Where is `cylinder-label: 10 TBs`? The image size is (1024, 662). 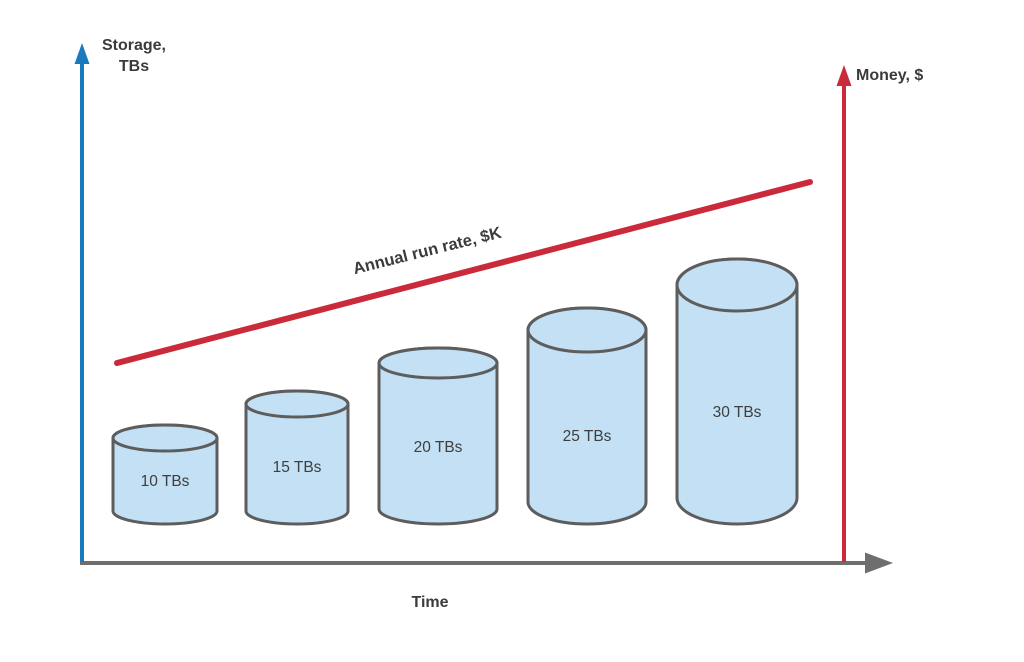
cylinder-label: 10 TBs is located at coordinates (165, 481).